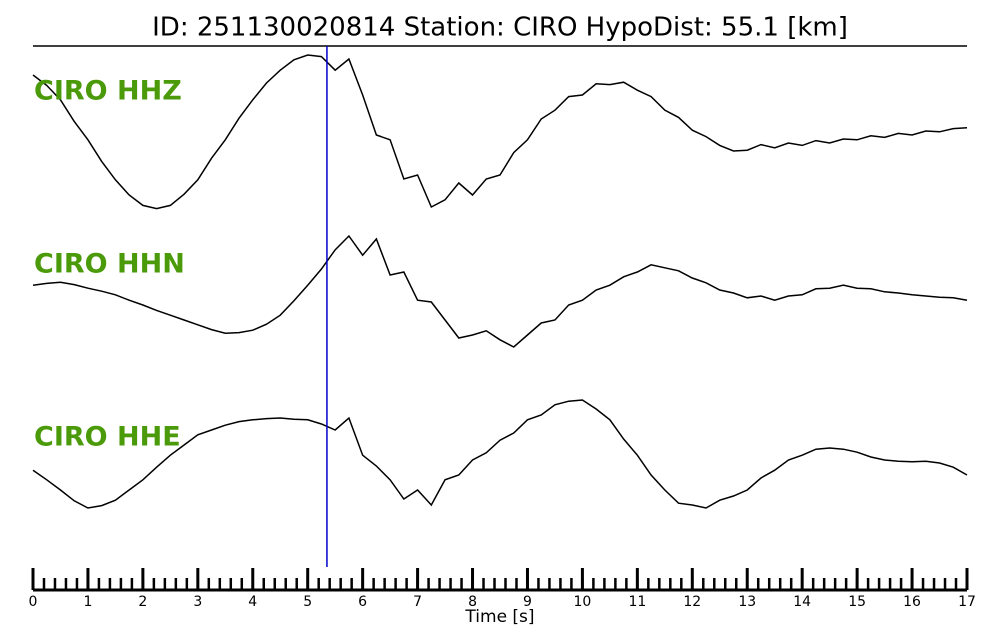  I want to click on x-tick-label: 13, so click(747, 602).